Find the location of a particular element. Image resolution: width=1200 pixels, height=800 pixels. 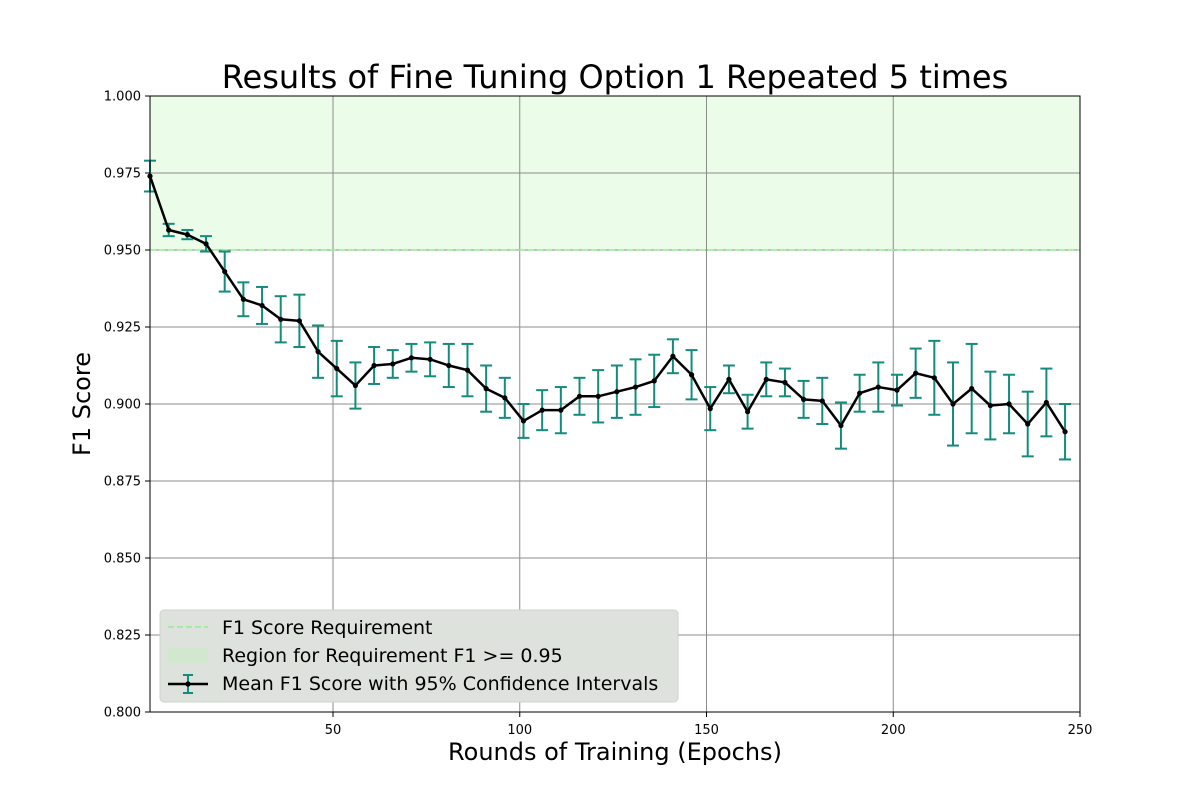

legend-box is located at coordinates (419, 656).